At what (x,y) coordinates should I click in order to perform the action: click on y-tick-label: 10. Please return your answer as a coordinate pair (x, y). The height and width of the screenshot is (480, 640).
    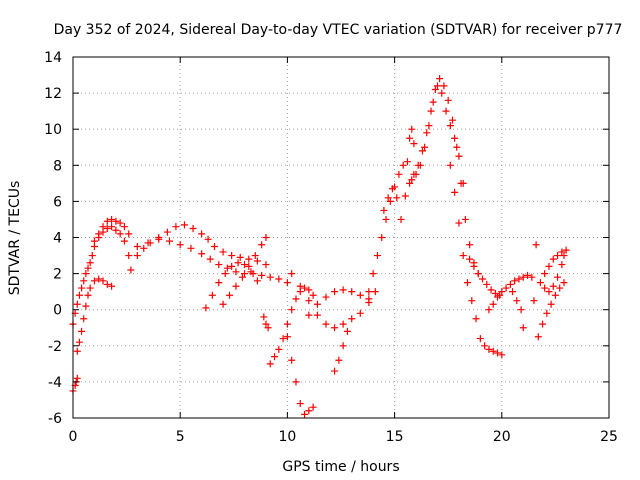
    Looking at the image, I should click on (53, 130).